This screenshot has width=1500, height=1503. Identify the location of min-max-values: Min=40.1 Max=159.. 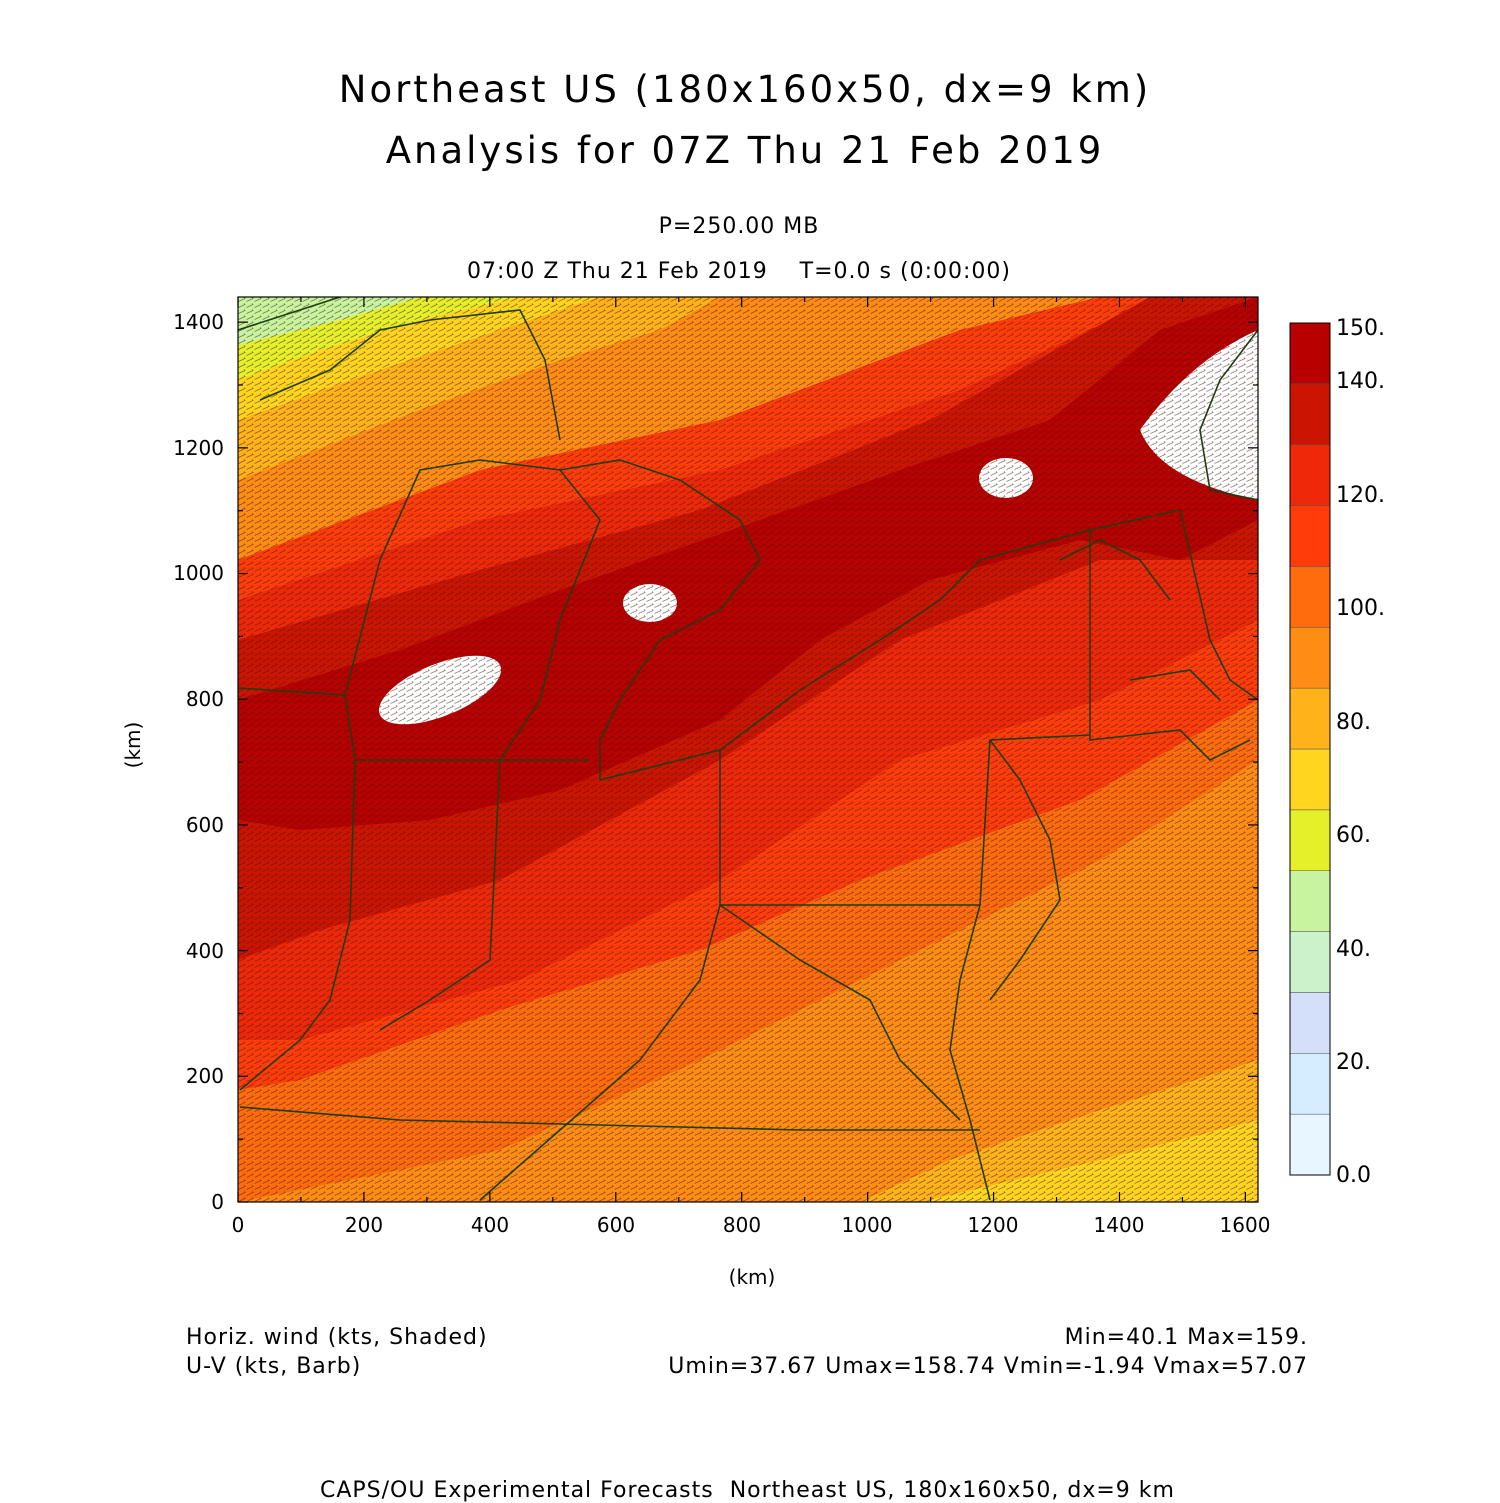
(1186, 1337).